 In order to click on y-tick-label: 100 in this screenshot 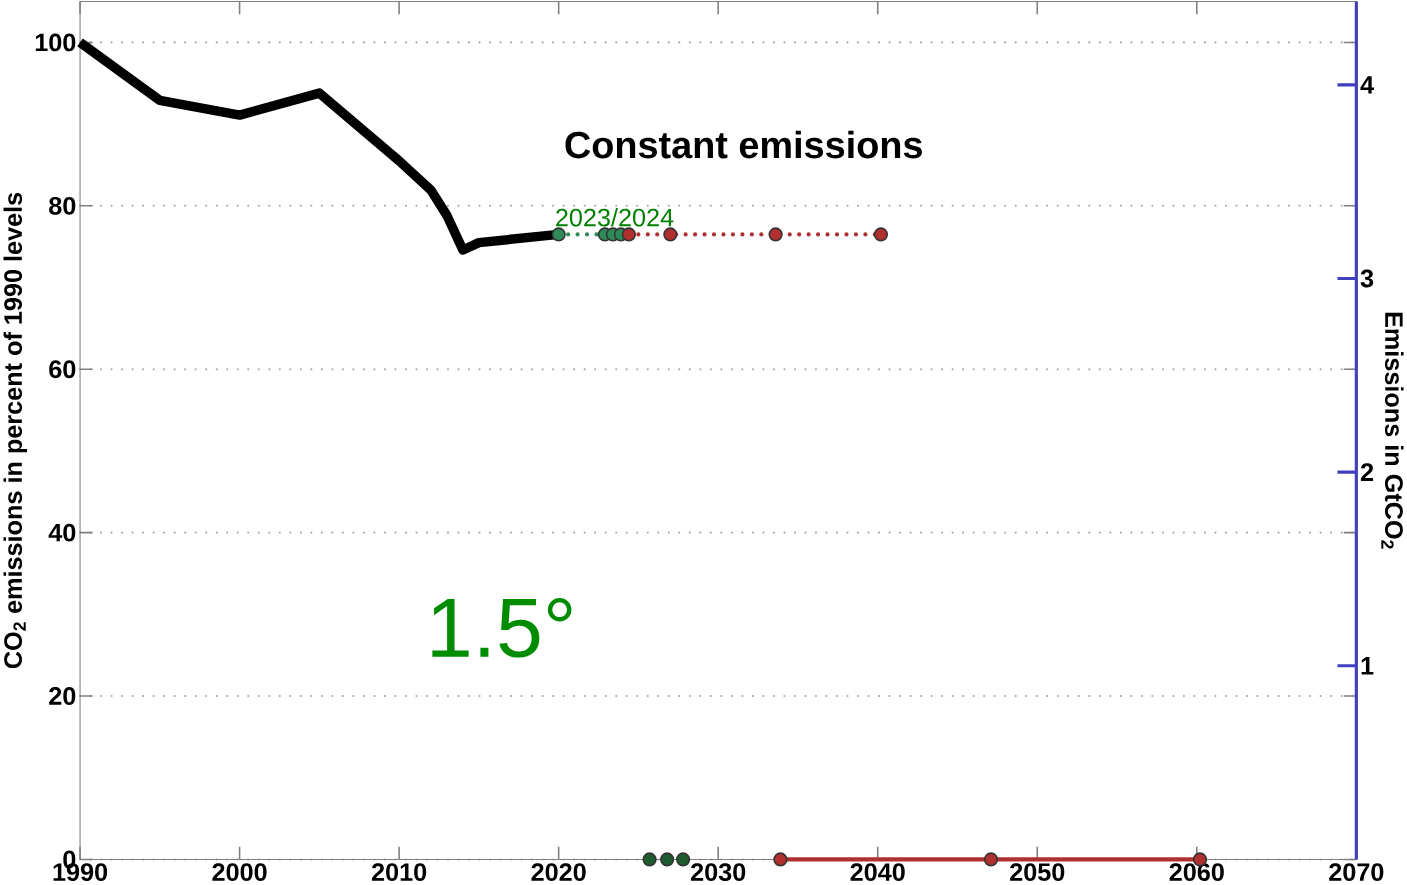, I will do `click(55, 42)`.